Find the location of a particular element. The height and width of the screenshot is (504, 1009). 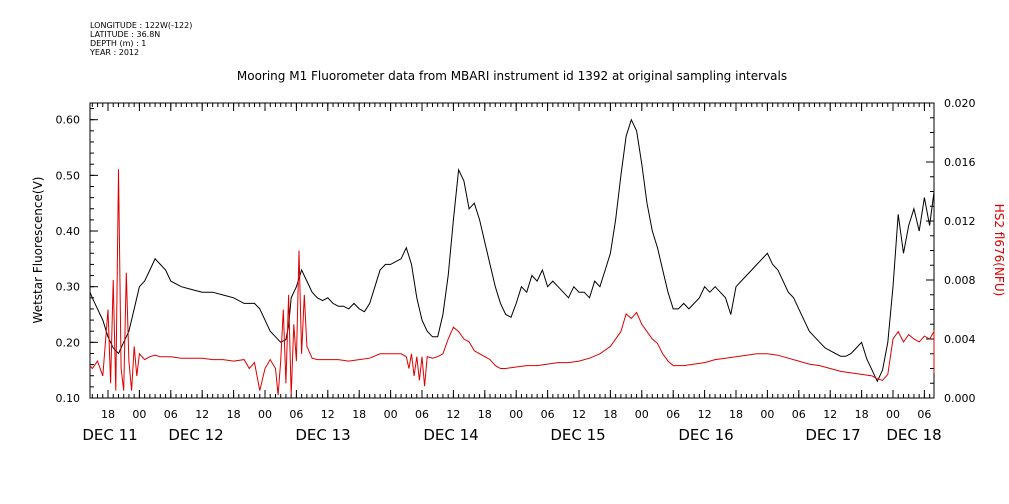

x-day-label: DEC 16 is located at coordinates (705, 435).